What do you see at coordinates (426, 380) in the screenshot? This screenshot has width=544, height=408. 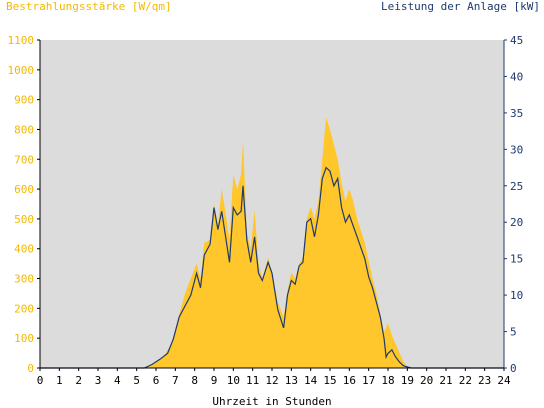 I see `x-tick-label: 20` at bounding box center [426, 380].